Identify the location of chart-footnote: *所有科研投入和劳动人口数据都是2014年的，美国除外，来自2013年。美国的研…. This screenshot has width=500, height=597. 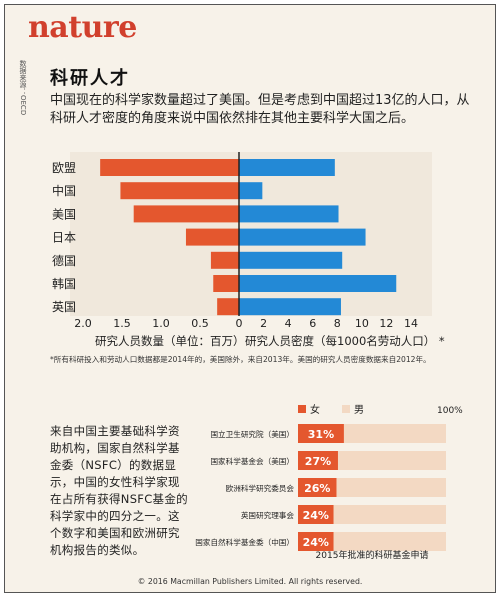
(240, 359).